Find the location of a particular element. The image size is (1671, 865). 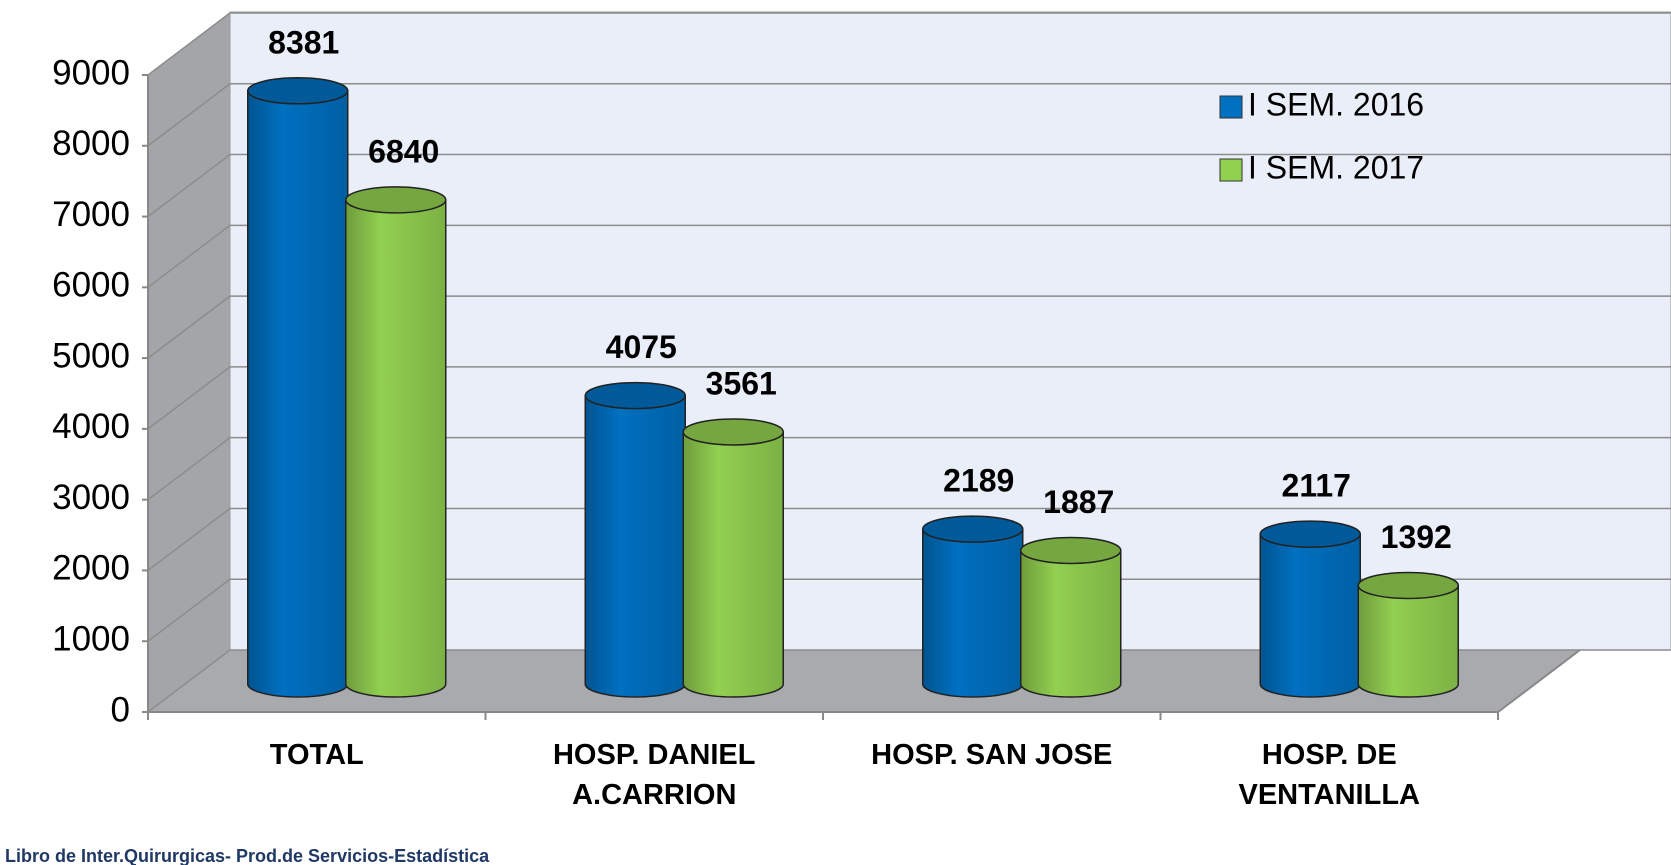

legend-label: I SEM. 2017 is located at coordinates (1336, 167).